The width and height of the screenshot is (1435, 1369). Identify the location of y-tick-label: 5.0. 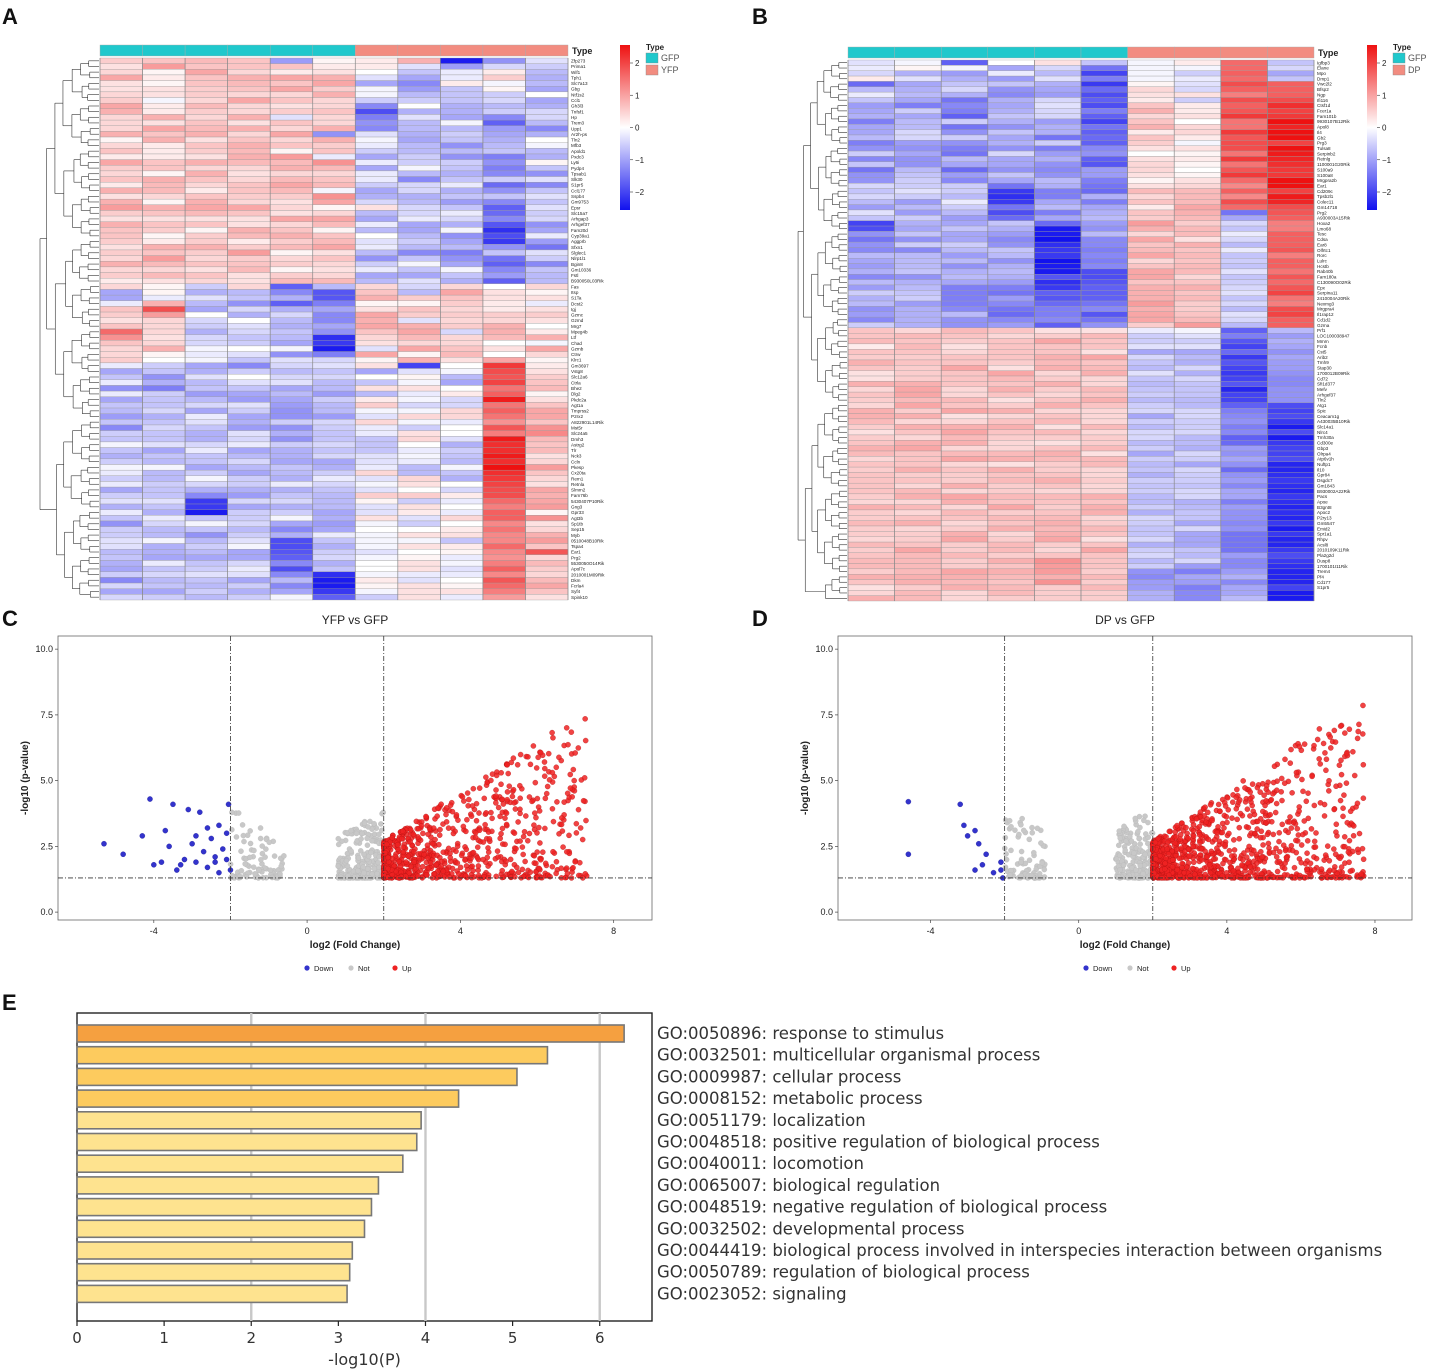
(826, 781).